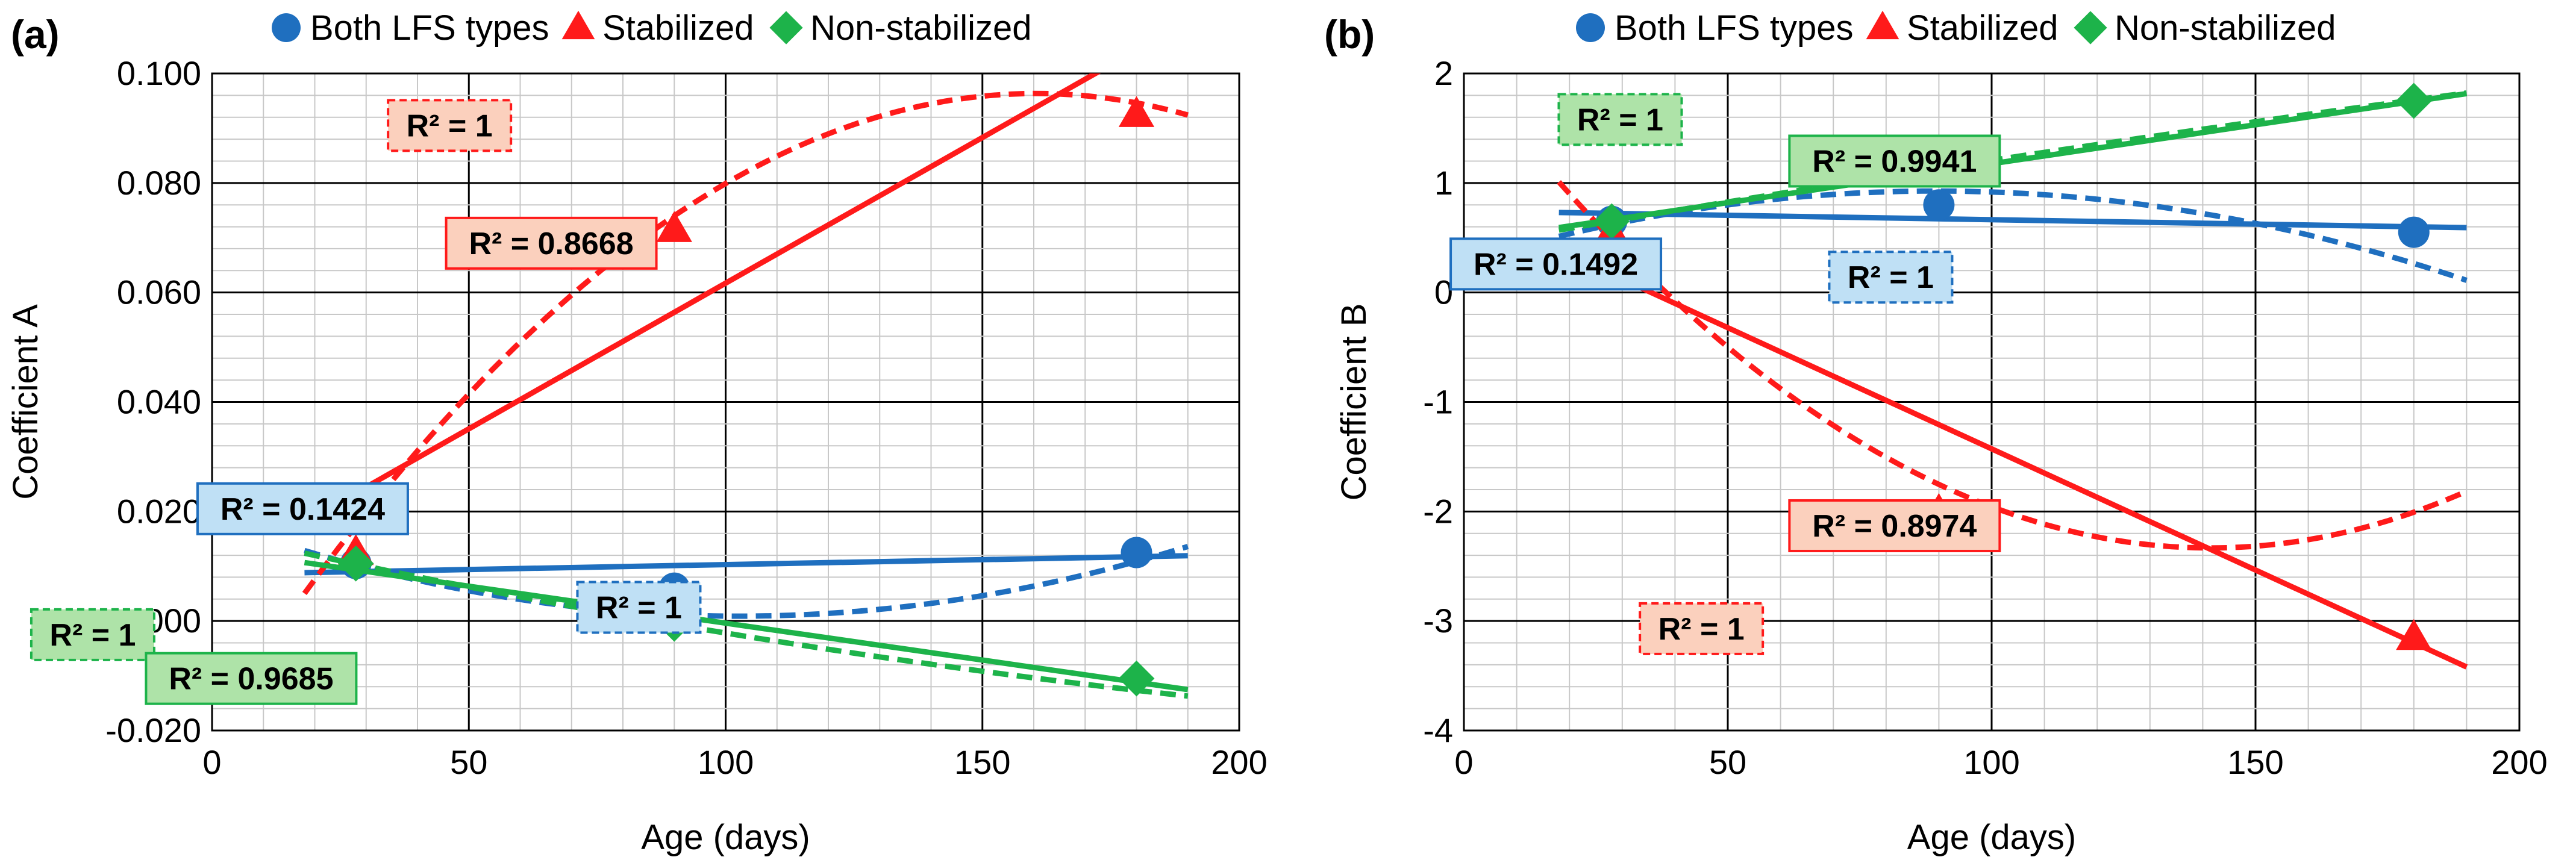  Describe the element at coordinates (1438, 511) in the screenshot. I see `y-tick-label: -2` at that location.